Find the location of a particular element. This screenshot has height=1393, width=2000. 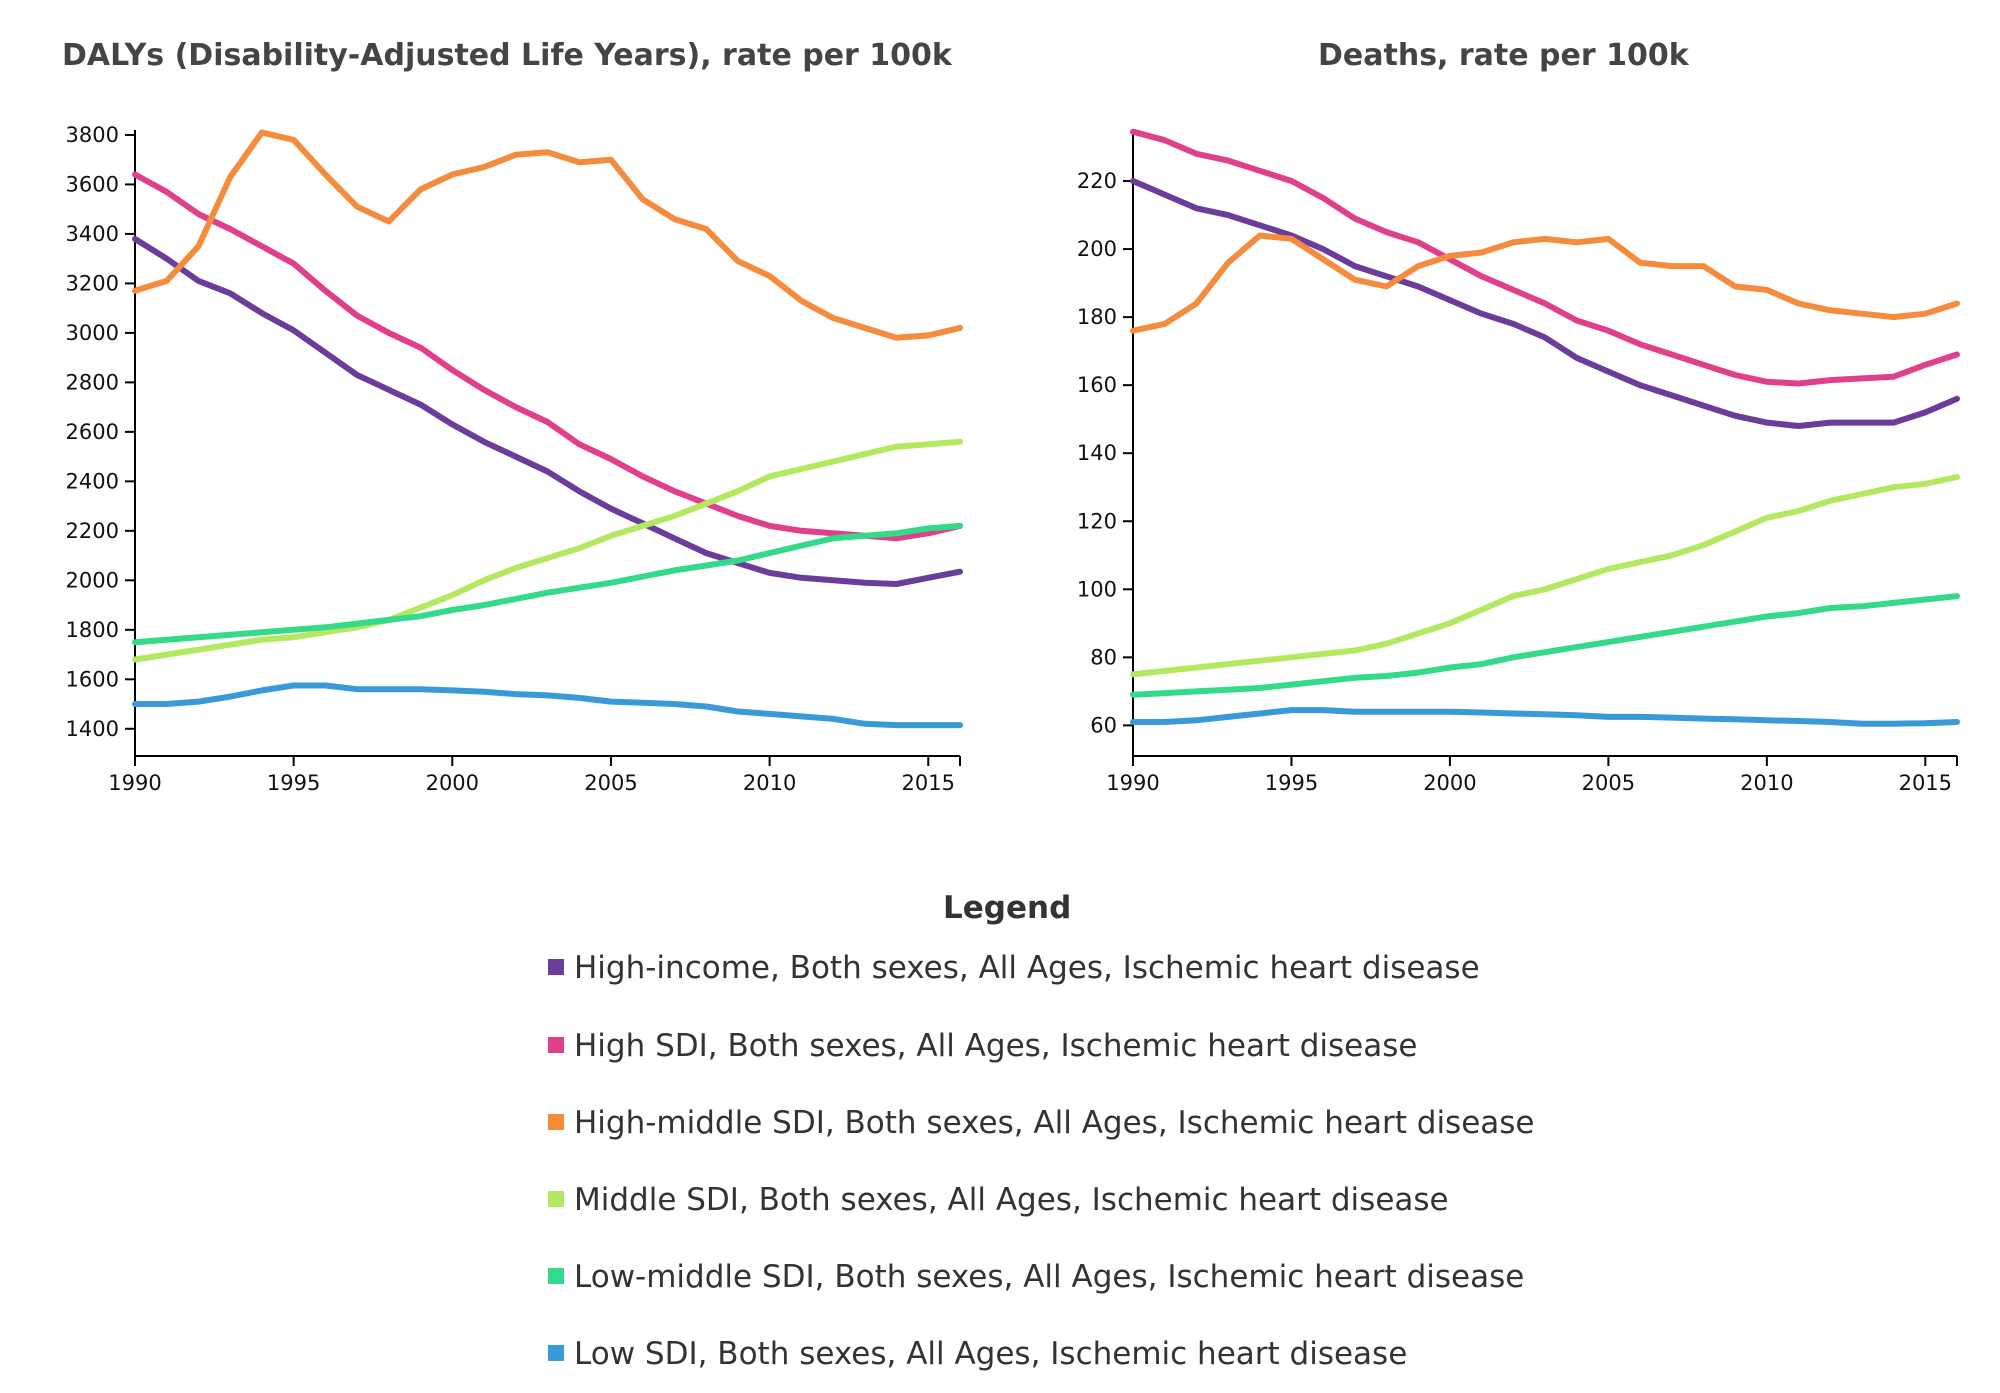

y-tick-label: 2400 is located at coordinates (92, 481).